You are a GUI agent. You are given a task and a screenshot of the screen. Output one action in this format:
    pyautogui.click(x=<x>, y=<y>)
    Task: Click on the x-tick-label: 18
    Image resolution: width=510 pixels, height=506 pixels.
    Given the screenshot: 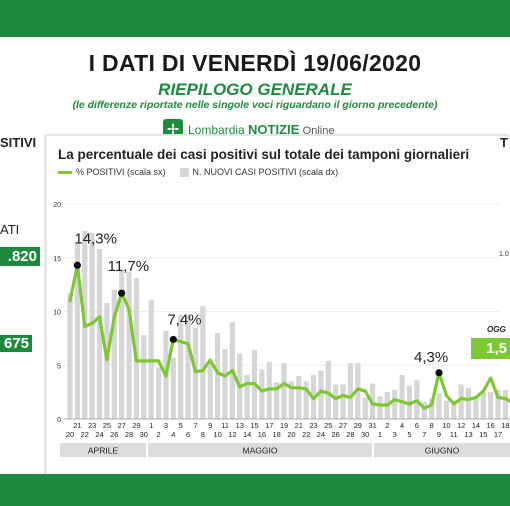 What is the action you would take?
    pyautogui.click(x=505, y=425)
    